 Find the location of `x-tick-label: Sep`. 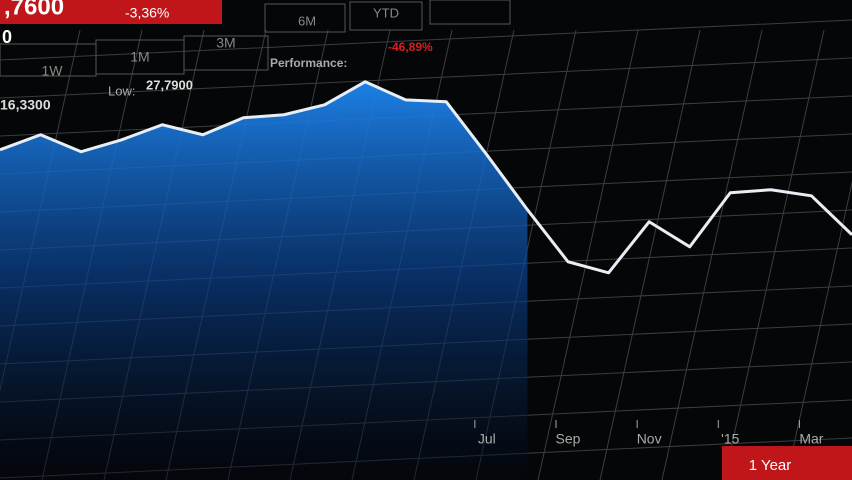

x-tick-label: Sep is located at coordinates (568, 439).